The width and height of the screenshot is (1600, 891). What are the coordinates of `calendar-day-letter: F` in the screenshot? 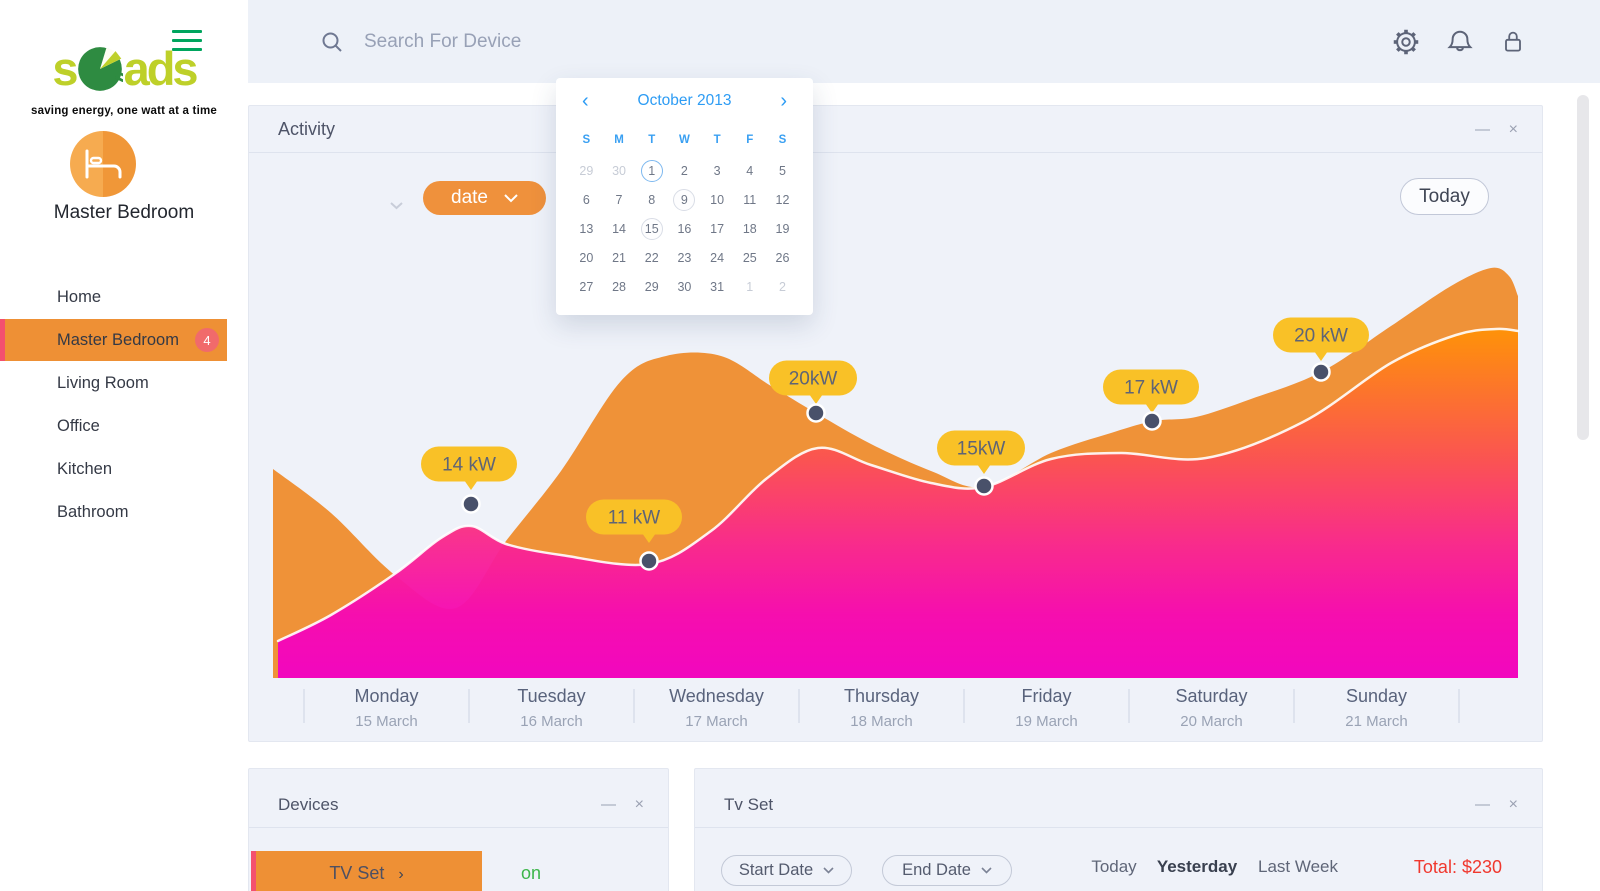 It's located at (750, 140).